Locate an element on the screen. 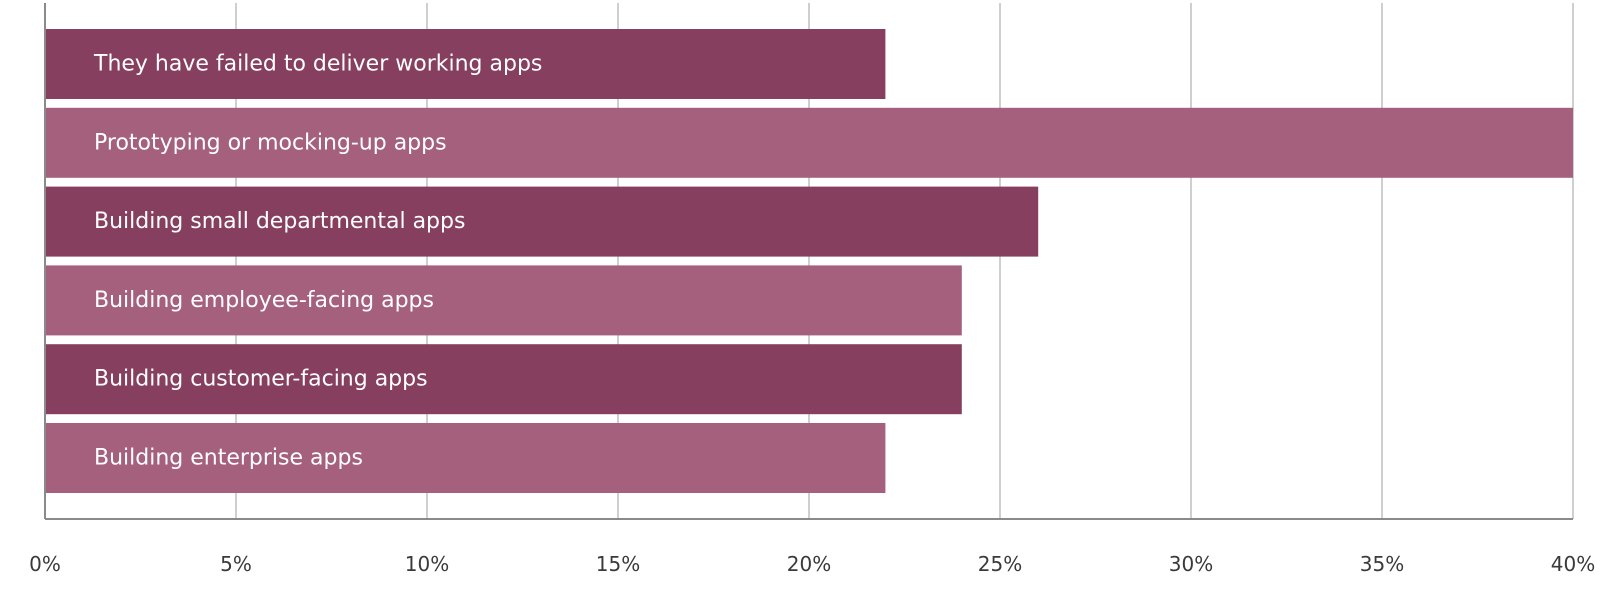  bar-label: Building employee-facing apps is located at coordinates (264, 300).